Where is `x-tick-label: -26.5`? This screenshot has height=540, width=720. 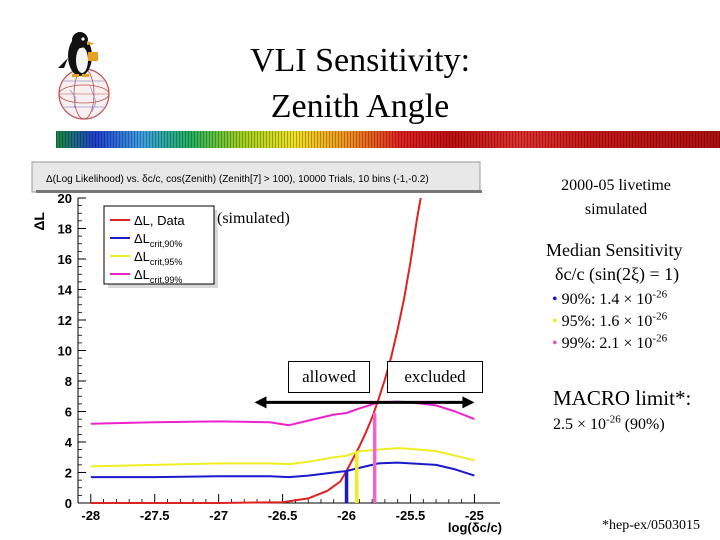 x-tick-label: -26.5 is located at coordinates (283, 515).